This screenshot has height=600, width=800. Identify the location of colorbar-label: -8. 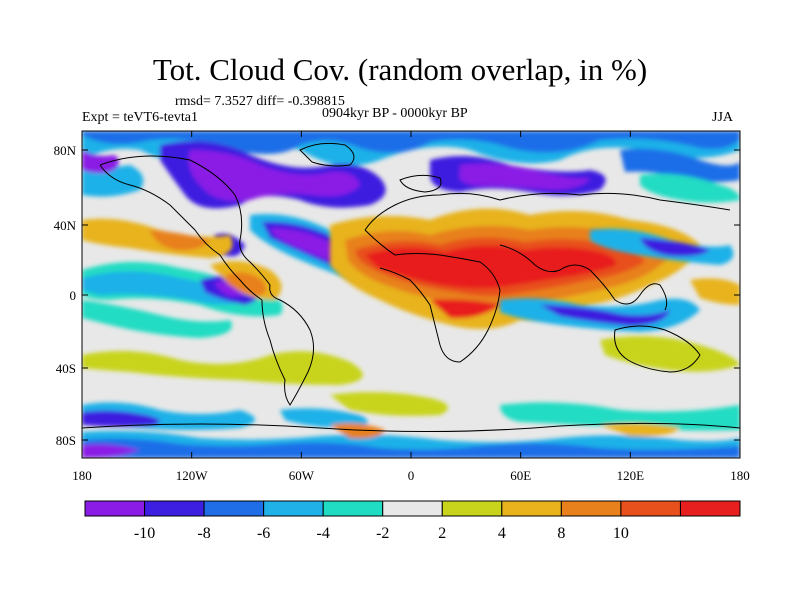
(203, 533).